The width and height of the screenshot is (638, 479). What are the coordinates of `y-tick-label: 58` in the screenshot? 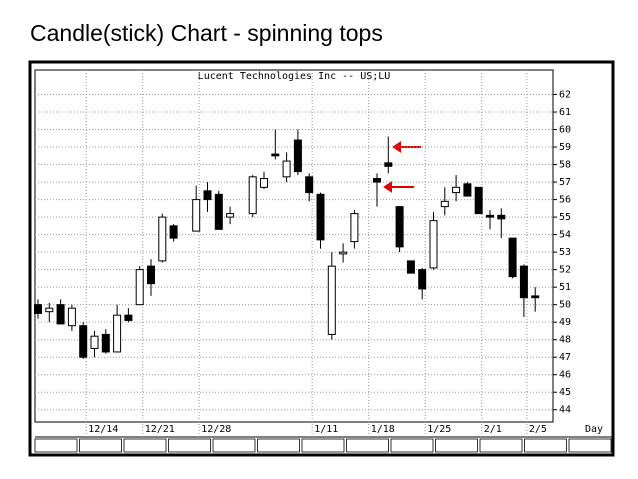 It's located at (565, 165).